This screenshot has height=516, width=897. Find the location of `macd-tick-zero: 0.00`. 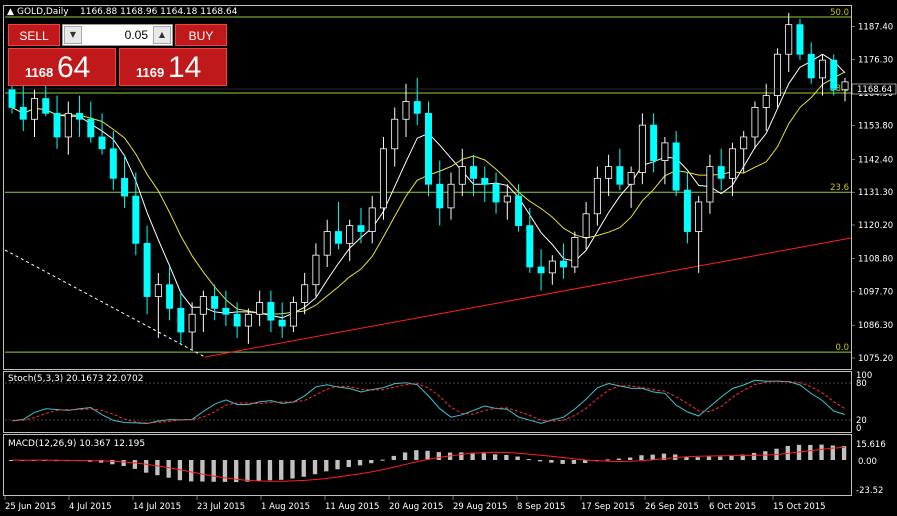

macd-tick-zero: 0.00 is located at coordinates (867, 462).